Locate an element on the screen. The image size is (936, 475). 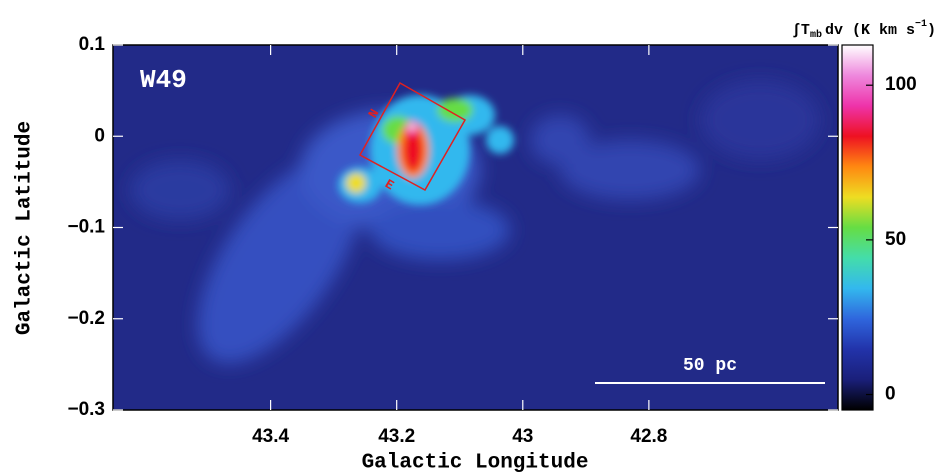
map-label: W49 is located at coordinates (163, 80).